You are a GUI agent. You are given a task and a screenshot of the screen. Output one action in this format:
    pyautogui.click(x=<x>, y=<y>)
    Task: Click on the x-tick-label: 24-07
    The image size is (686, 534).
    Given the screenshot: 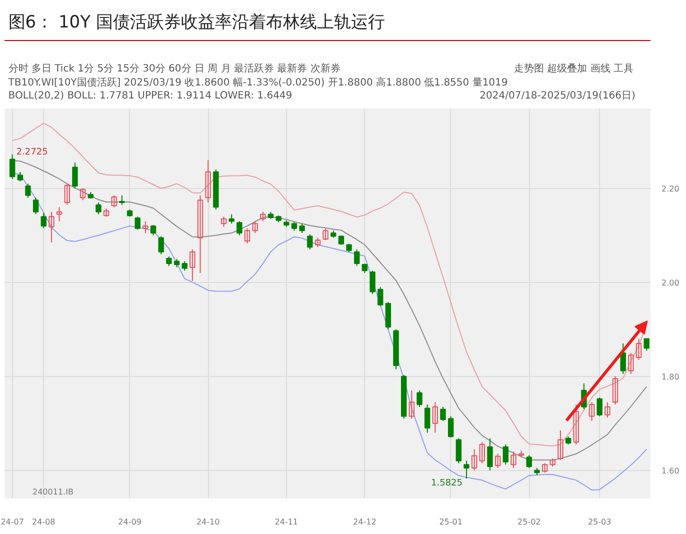 What is the action you would take?
    pyautogui.click(x=12, y=522)
    